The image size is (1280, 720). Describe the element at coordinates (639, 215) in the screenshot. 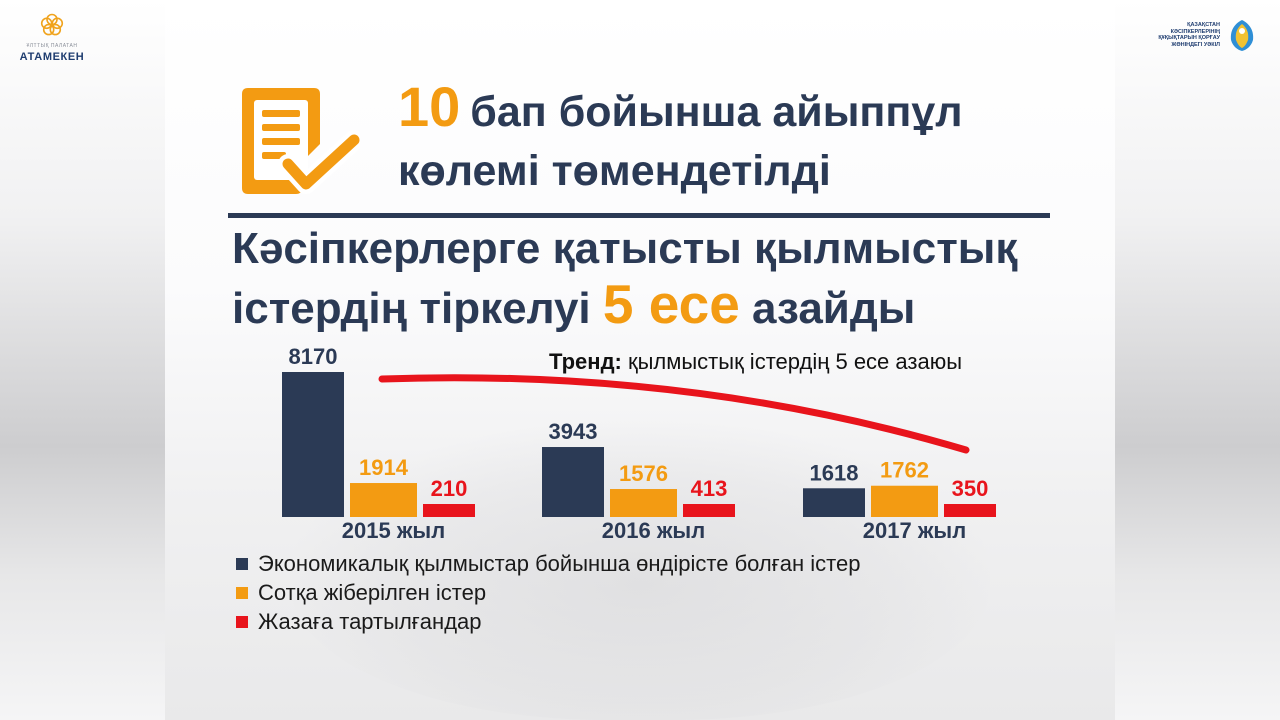

I see `title-divider` at that location.